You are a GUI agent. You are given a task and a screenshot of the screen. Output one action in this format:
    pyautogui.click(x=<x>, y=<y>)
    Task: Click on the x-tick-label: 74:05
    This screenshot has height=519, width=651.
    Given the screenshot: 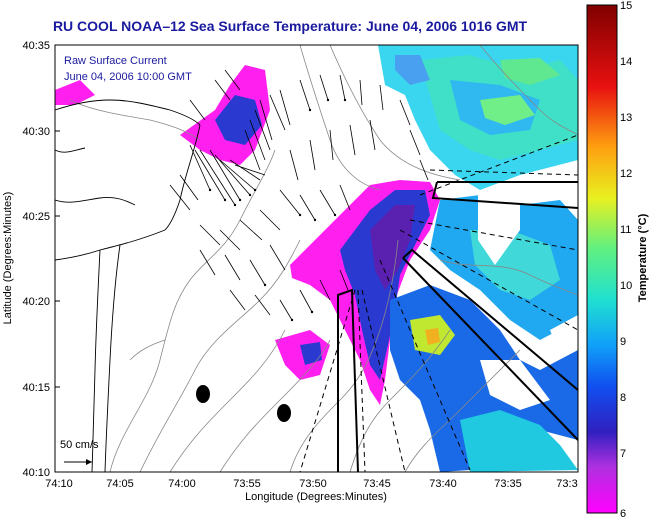 What is the action you would take?
    pyautogui.click(x=120, y=484)
    